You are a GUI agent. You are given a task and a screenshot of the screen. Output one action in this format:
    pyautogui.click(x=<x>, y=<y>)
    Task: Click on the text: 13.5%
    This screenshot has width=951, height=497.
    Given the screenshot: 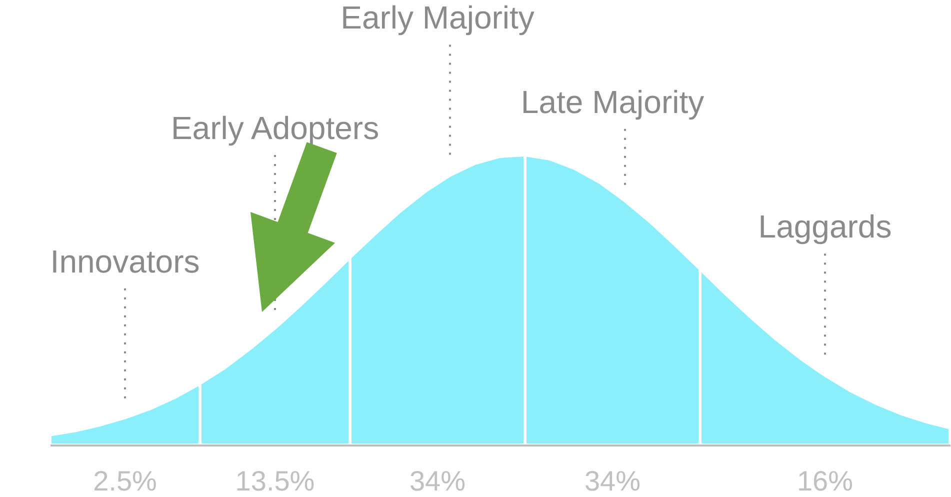 What is the action you would take?
    pyautogui.click(x=275, y=481)
    